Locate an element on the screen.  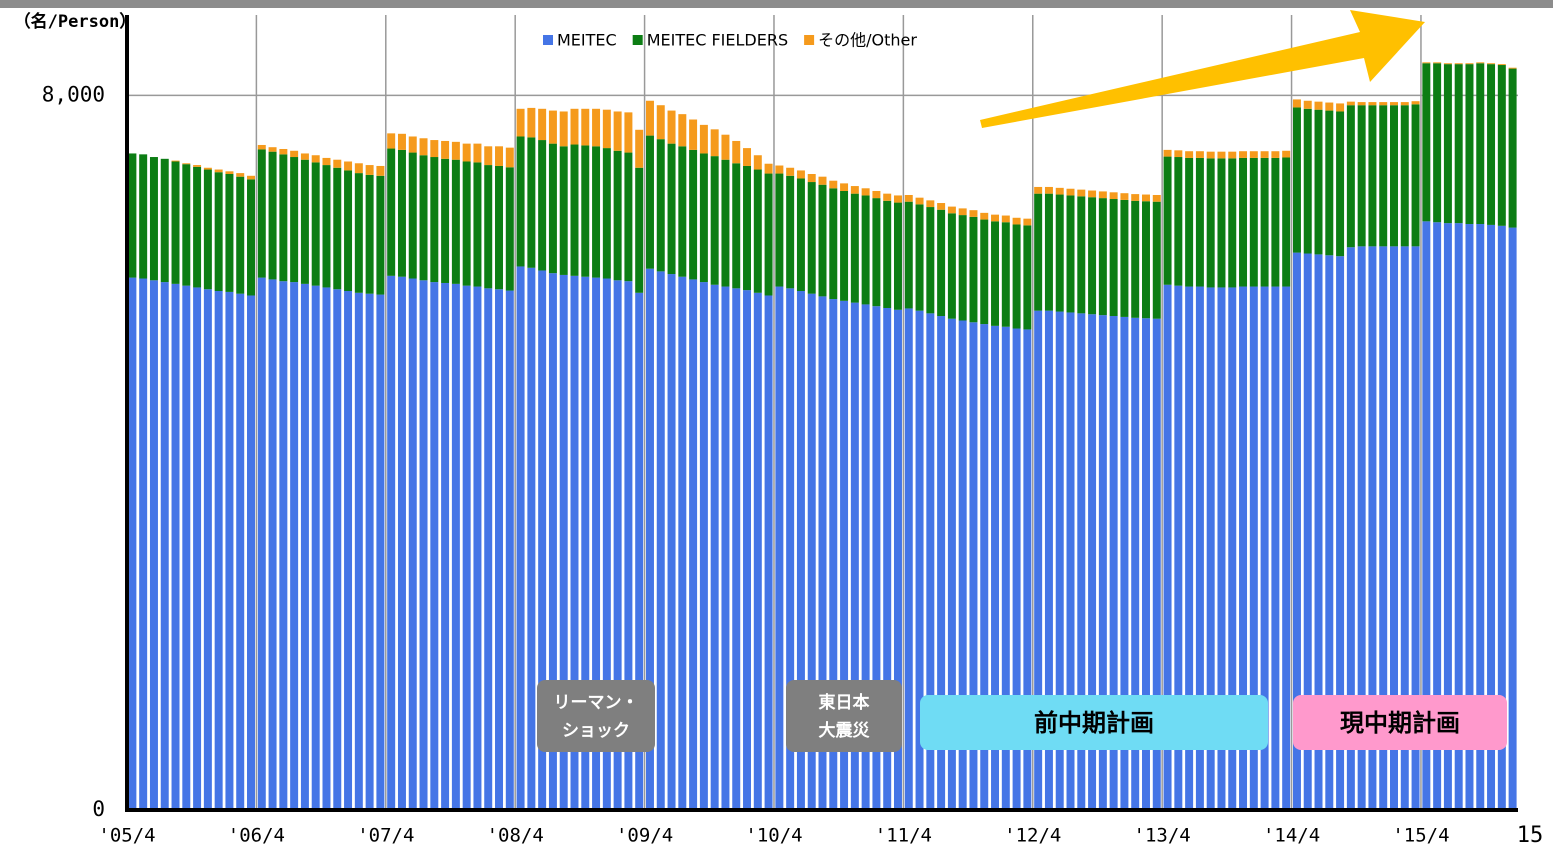
legend-label: MEITEC FIELDERS is located at coordinates (717, 40).